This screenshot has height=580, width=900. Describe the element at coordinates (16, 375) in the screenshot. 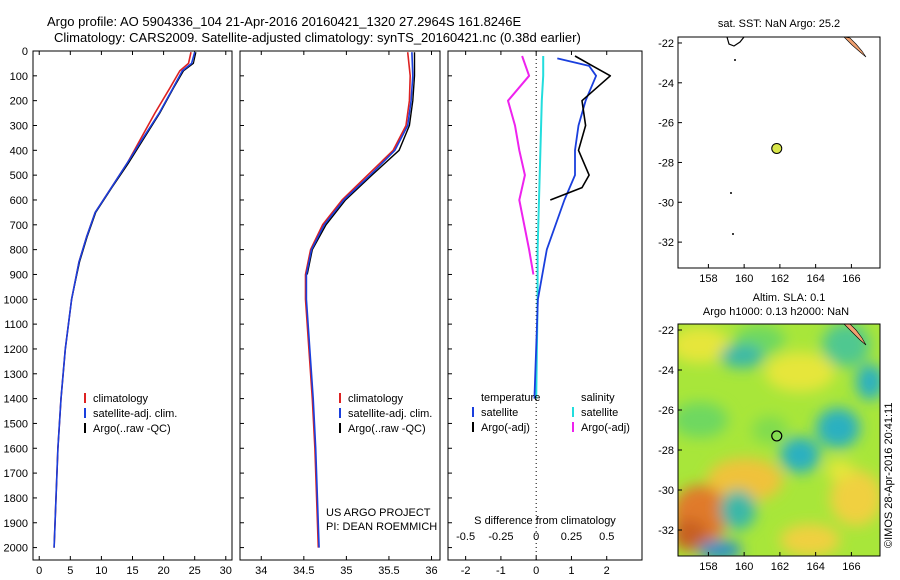

I see `depth-ytick-label: 1300` at that location.